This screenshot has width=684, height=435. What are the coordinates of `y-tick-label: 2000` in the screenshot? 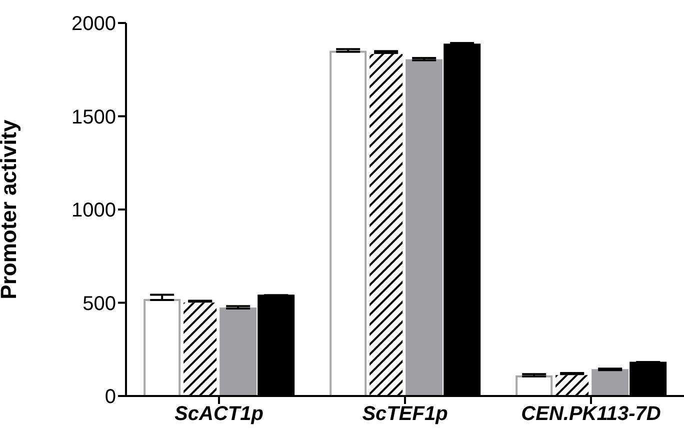 It's located at (94, 24).